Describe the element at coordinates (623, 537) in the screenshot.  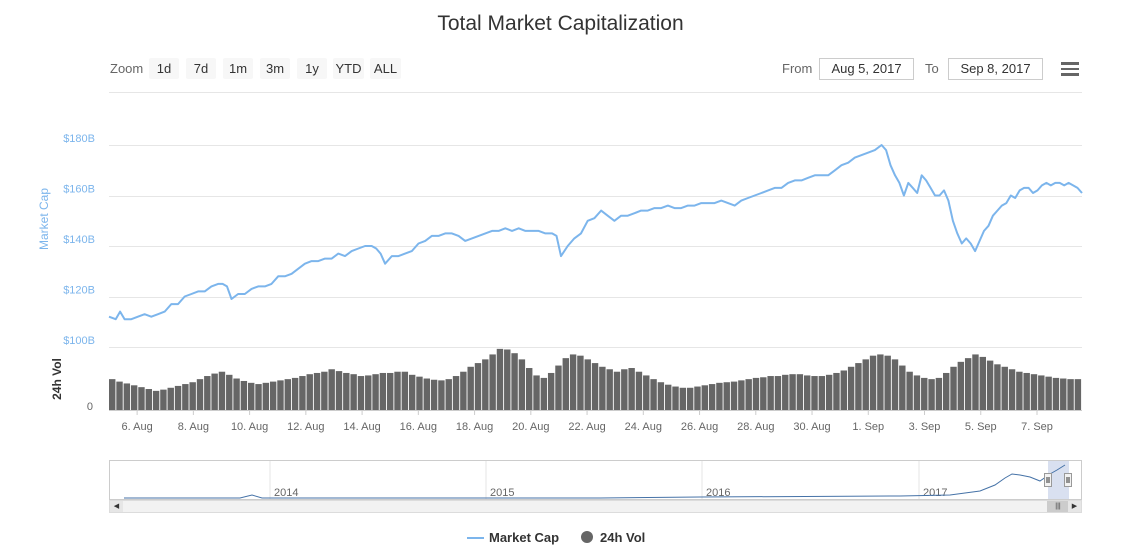
I see `legend-24h-vol: 24h Vol` at that location.